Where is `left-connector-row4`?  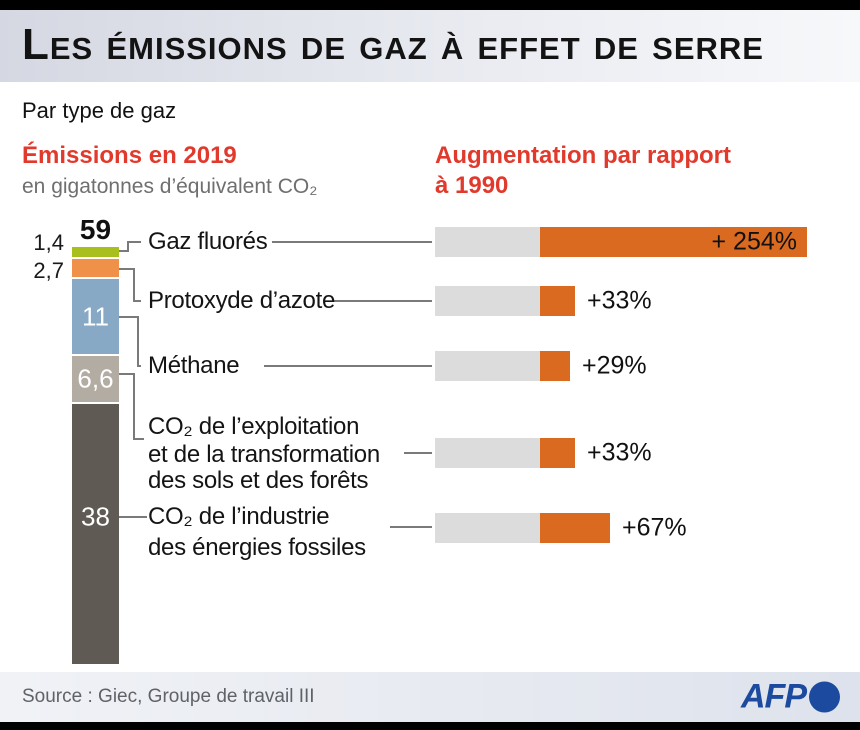 left-connector-row4 is located at coordinates (131, 406).